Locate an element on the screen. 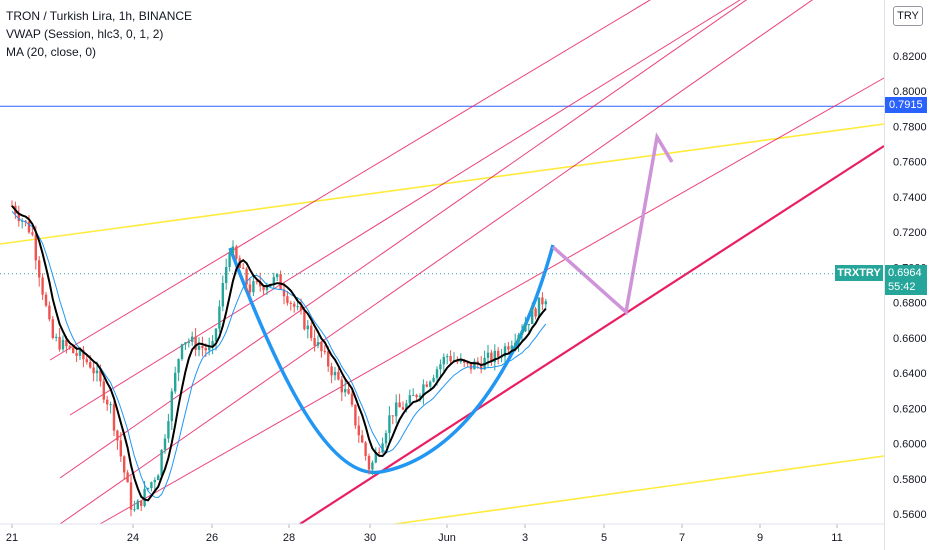 The width and height of the screenshot is (932, 550). price-tick-label: 0.5800 is located at coordinates (910, 480).